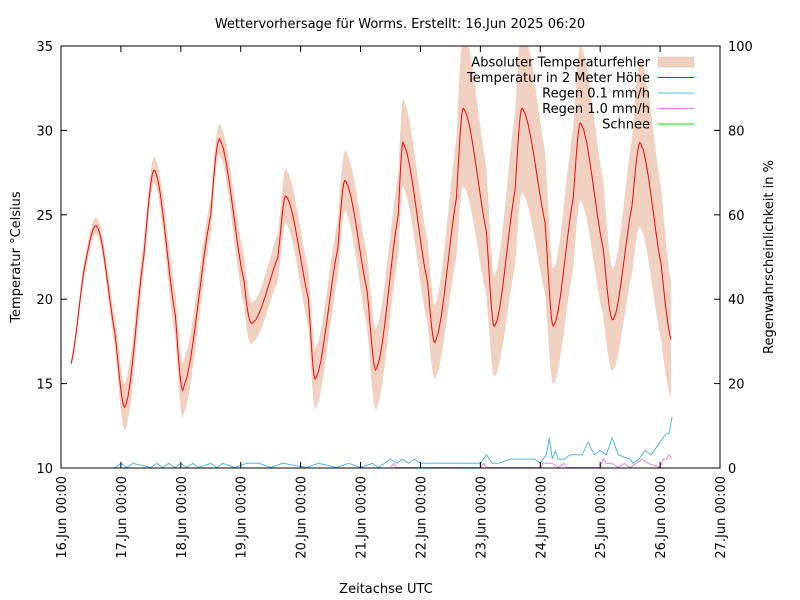 The image size is (800, 600). I want to click on y-tick-label: 15, so click(44, 385).